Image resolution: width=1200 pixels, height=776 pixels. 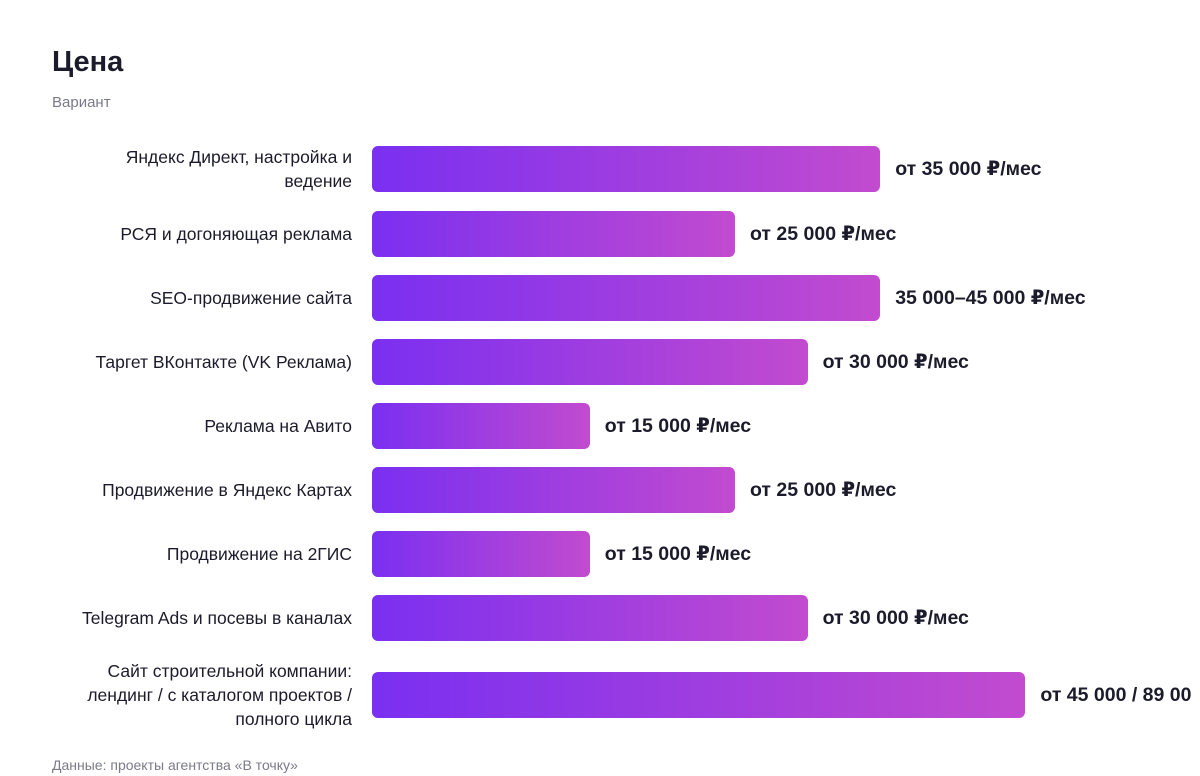 I want to click on bar-row: Реклама на Авито от 15 000 ₽/мес, so click(x=600, y=426).